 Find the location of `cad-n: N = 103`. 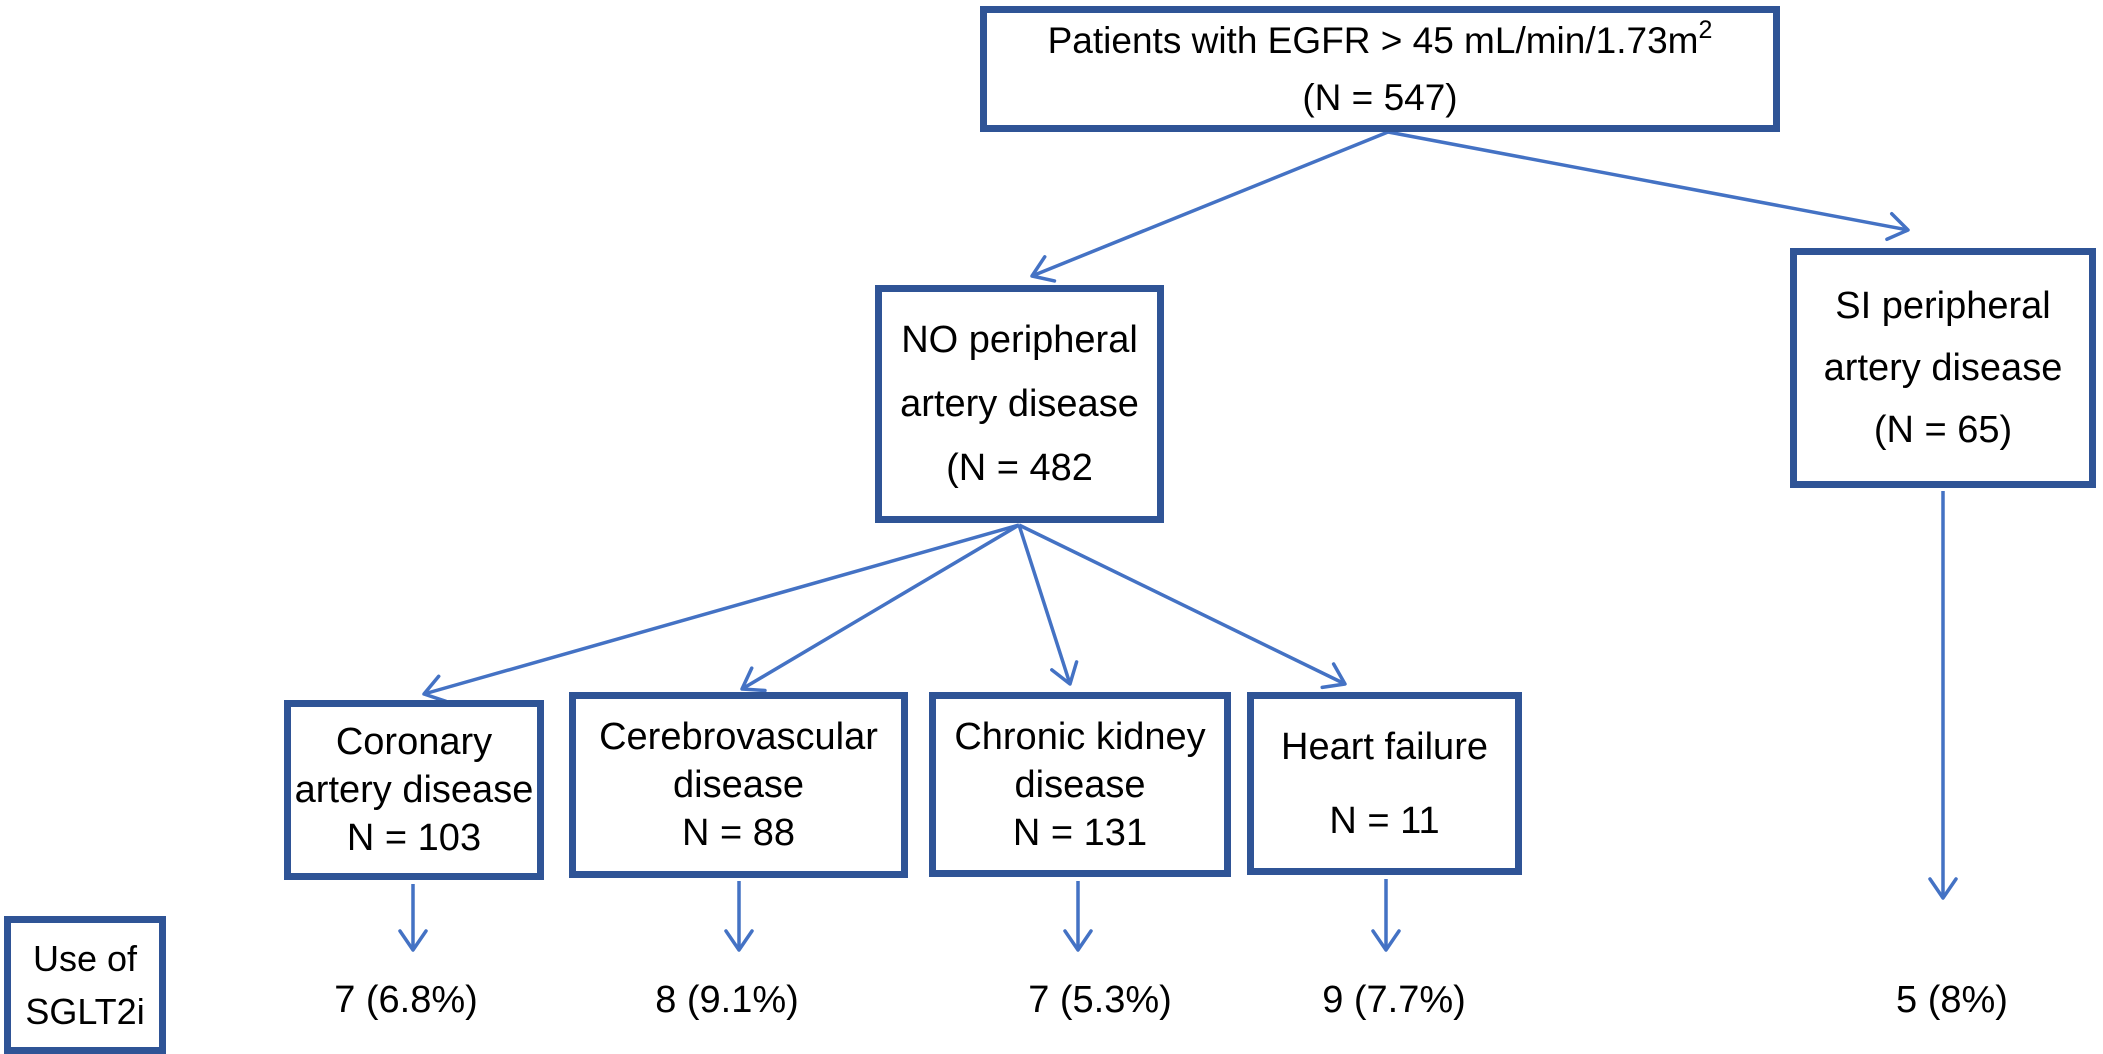

cad-n: N = 103 is located at coordinates (414, 838).